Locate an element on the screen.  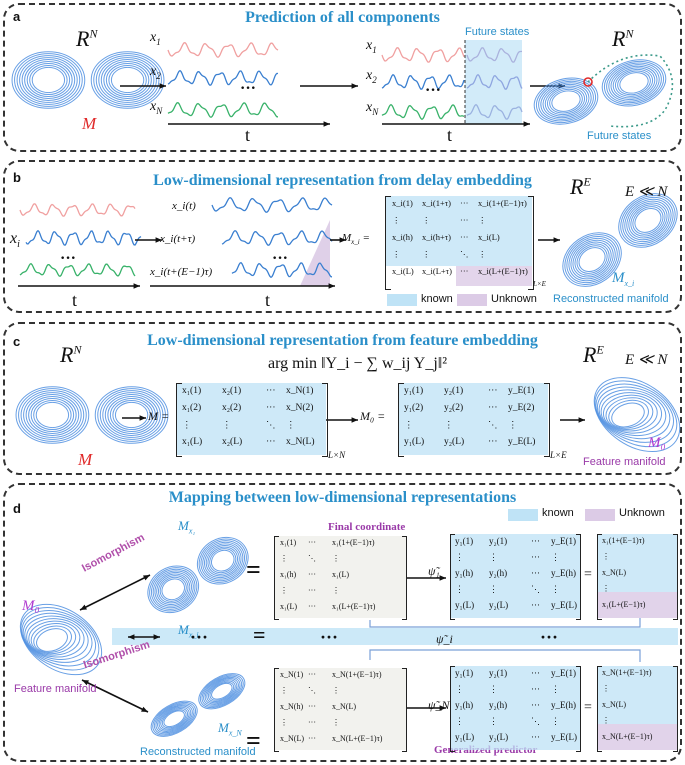
final-coordinate-label: Final coordinate is located at coordinates (367, 527).